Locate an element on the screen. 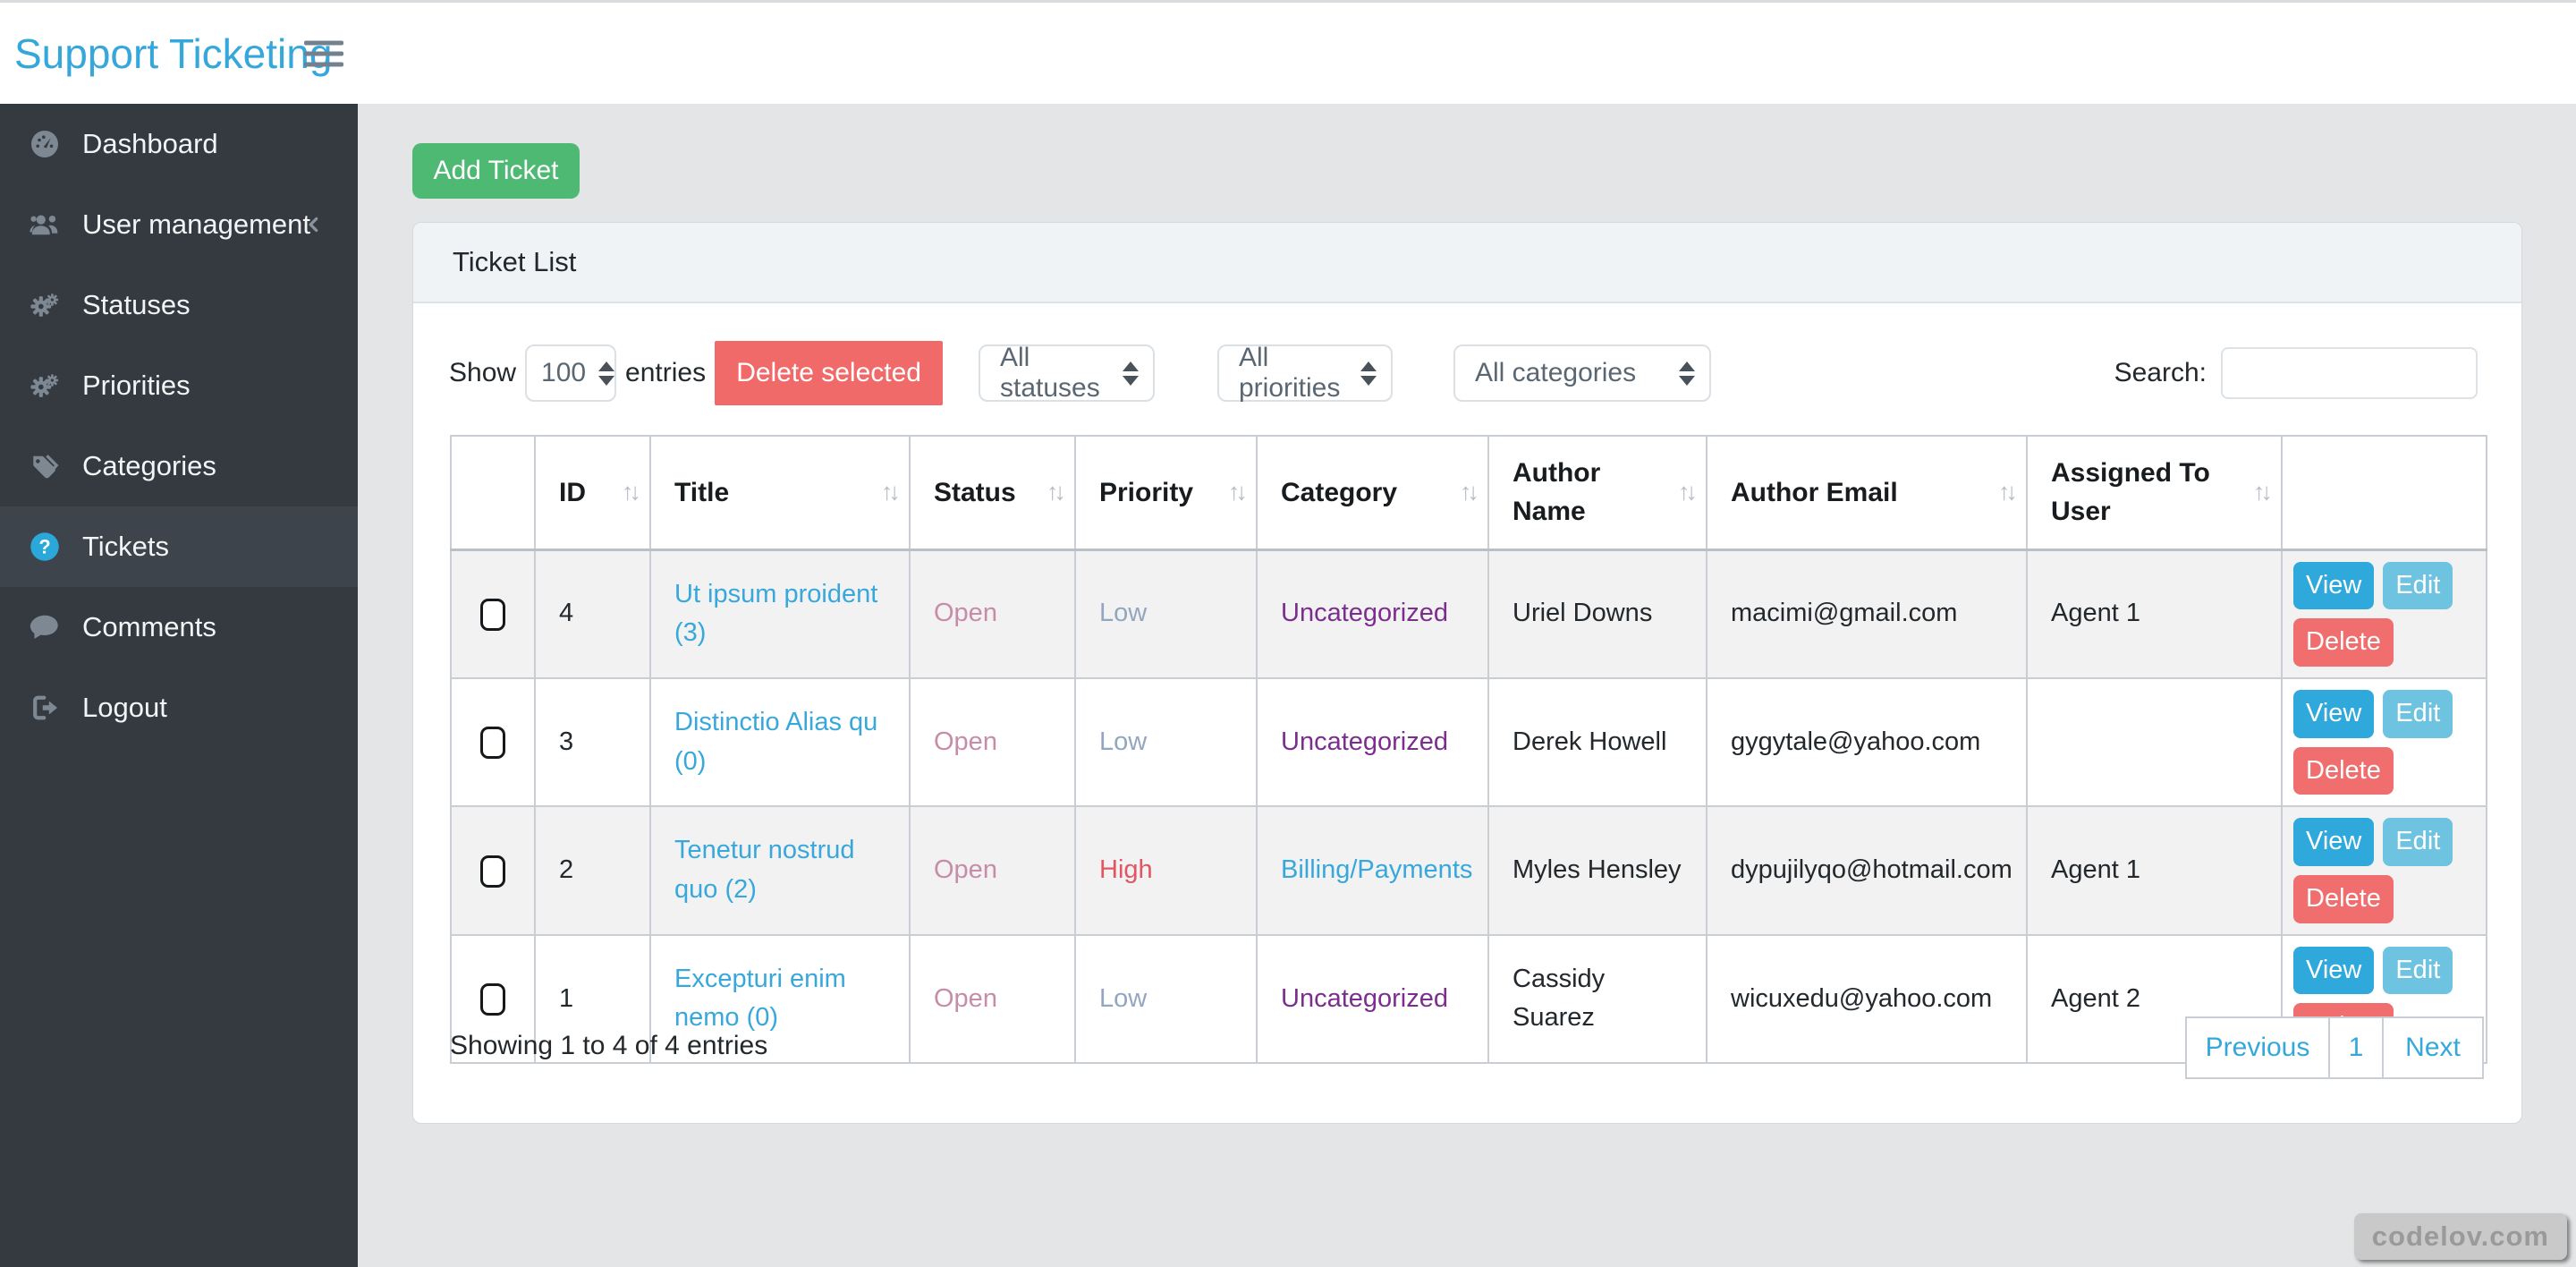 The width and height of the screenshot is (2576, 1267). title-cell: Excepturi enim nemo (0) is located at coordinates (780, 999).